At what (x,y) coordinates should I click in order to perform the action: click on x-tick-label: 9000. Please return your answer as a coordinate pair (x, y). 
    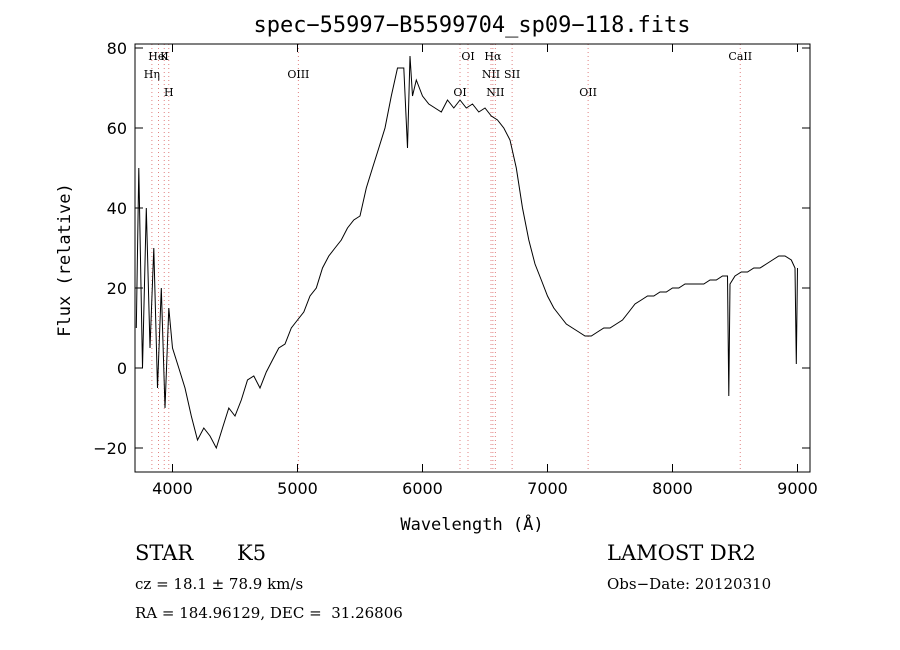
    Looking at the image, I should click on (797, 488).